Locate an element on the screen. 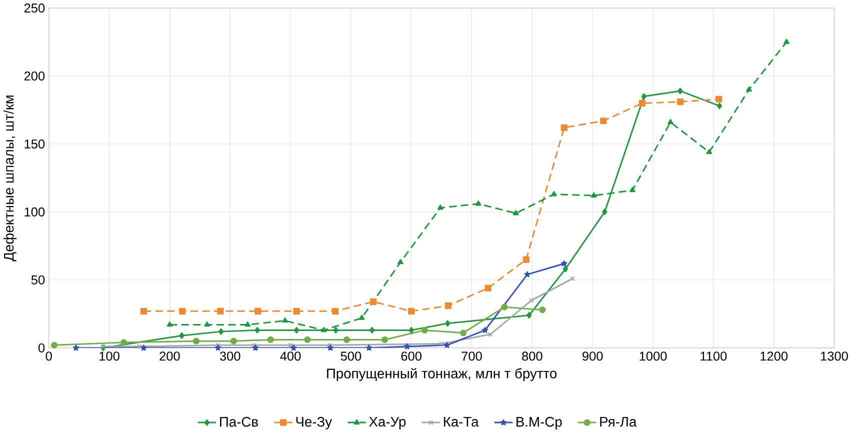 Image resolution: width=852 pixels, height=432 pixels. legend-label: Ха-Ур is located at coordinates (387, 423).